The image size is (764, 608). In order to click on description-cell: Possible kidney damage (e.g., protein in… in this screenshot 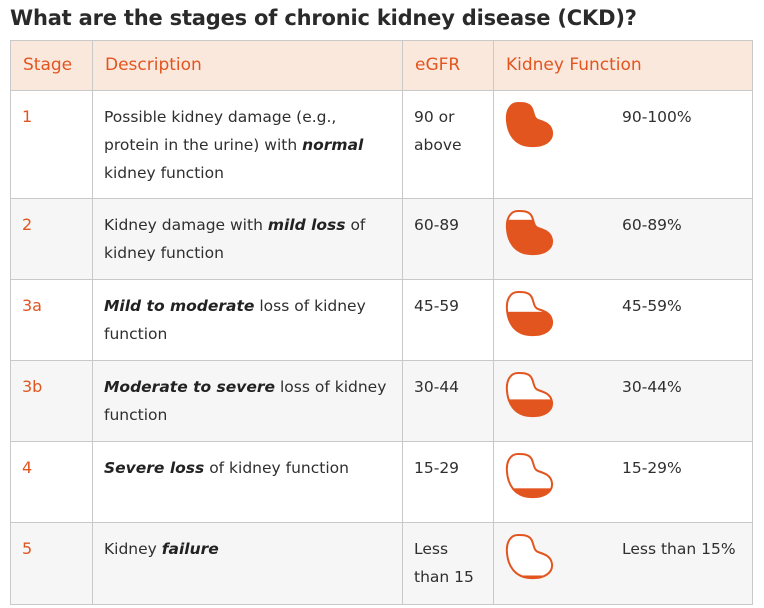, I will do `click(247, 144)`.